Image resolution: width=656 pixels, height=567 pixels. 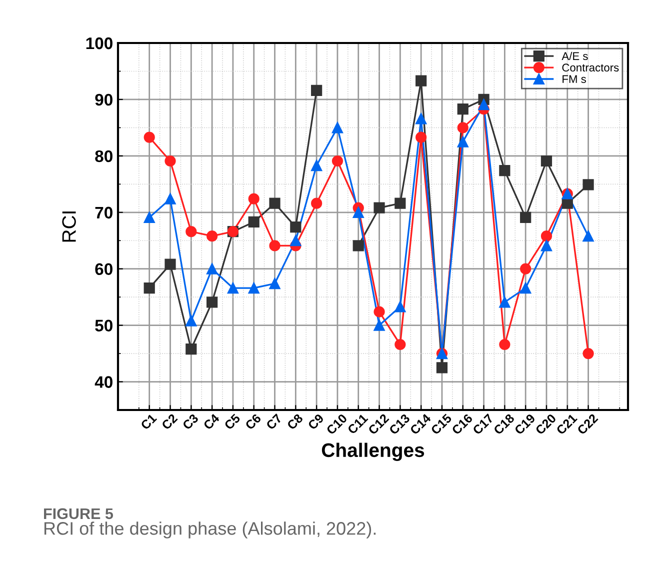 I want to click on x-tick-label: C6, so click(x=253, y=421).